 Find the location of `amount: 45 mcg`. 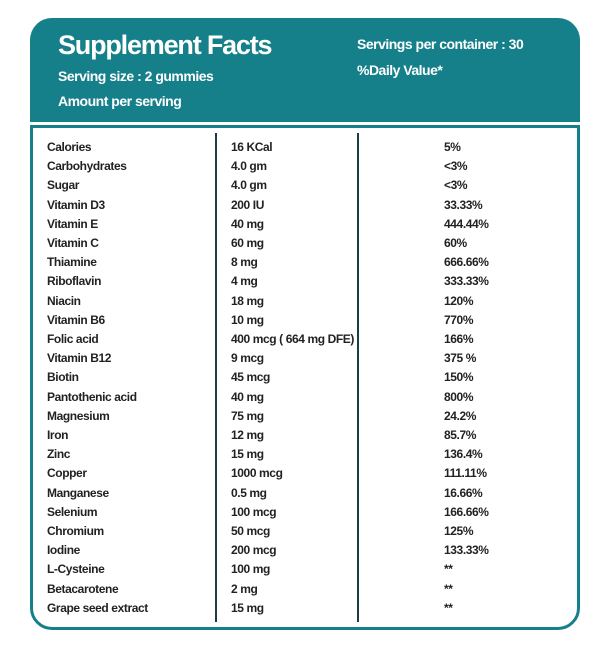

amount: 45 mcg is located at coordinates (250, 377).